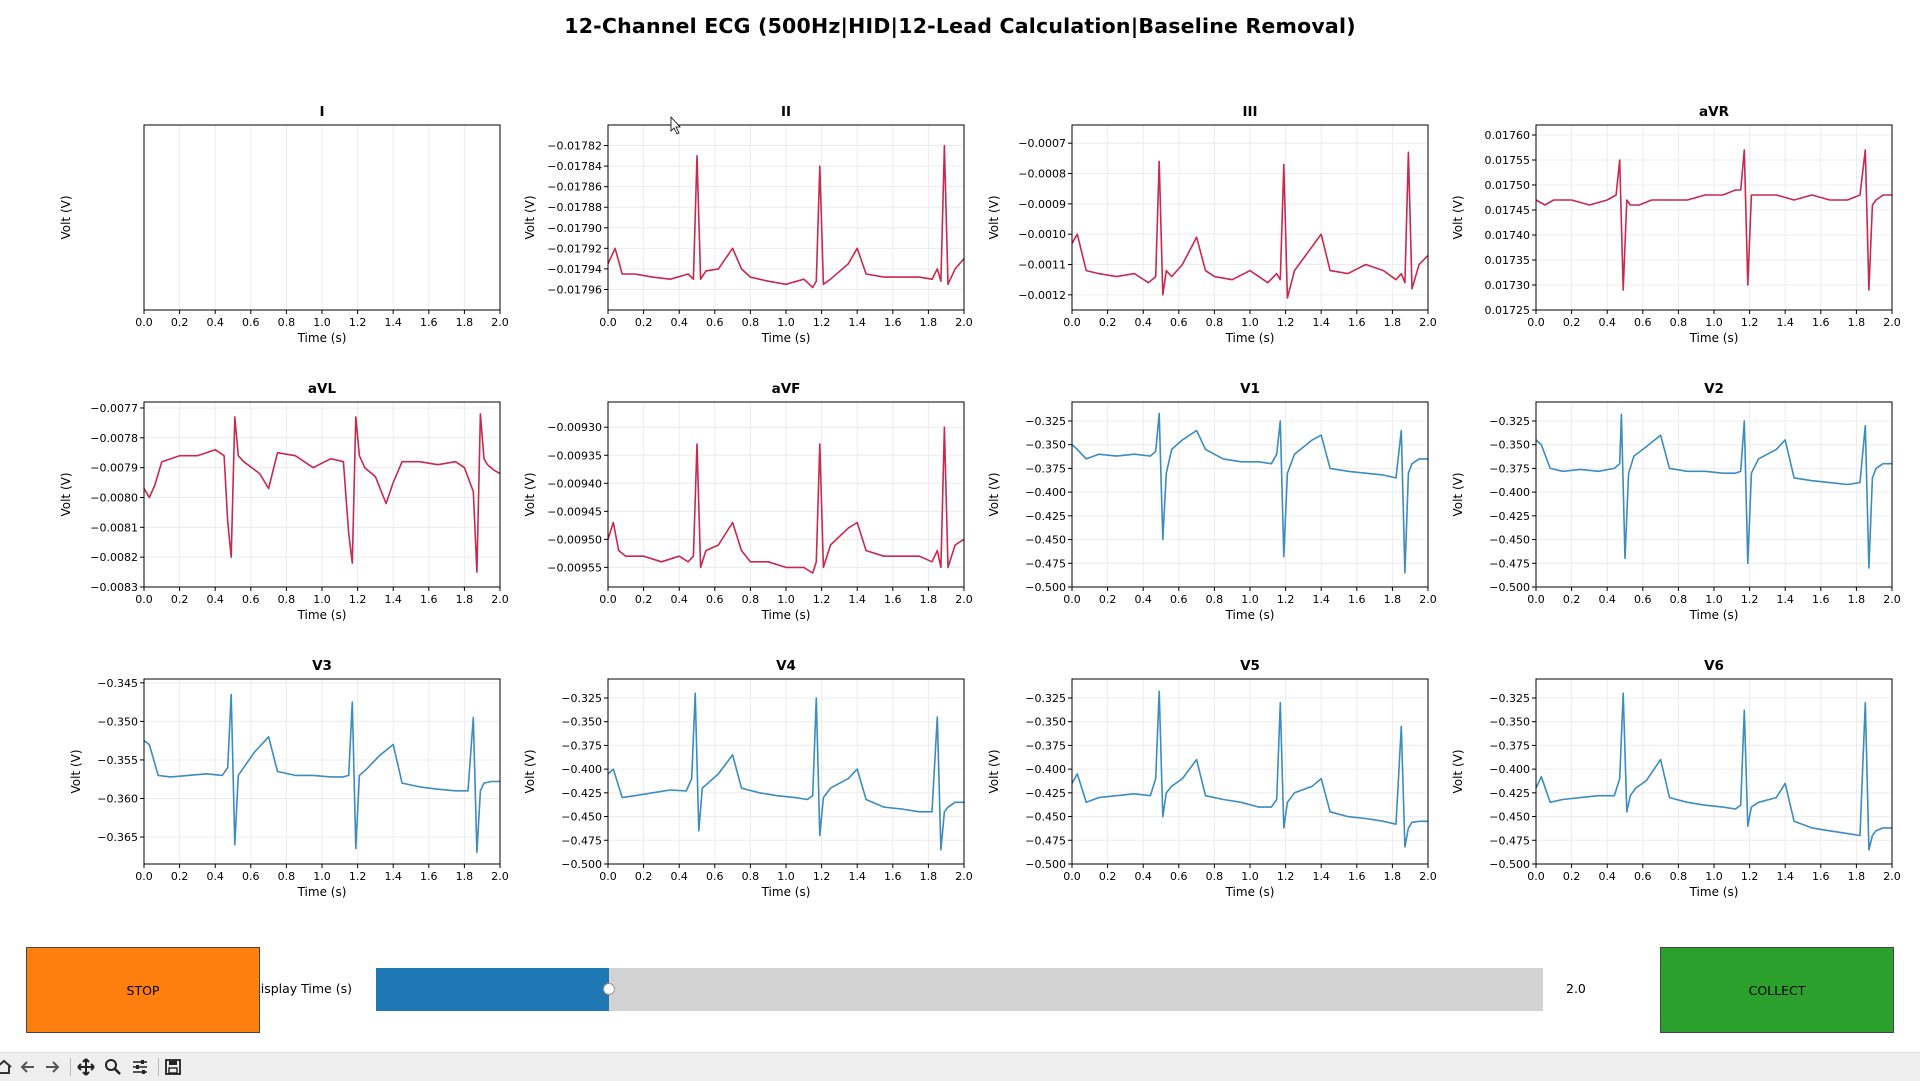  I want to click on y-tick-label: −0.375, so click(581, 745).